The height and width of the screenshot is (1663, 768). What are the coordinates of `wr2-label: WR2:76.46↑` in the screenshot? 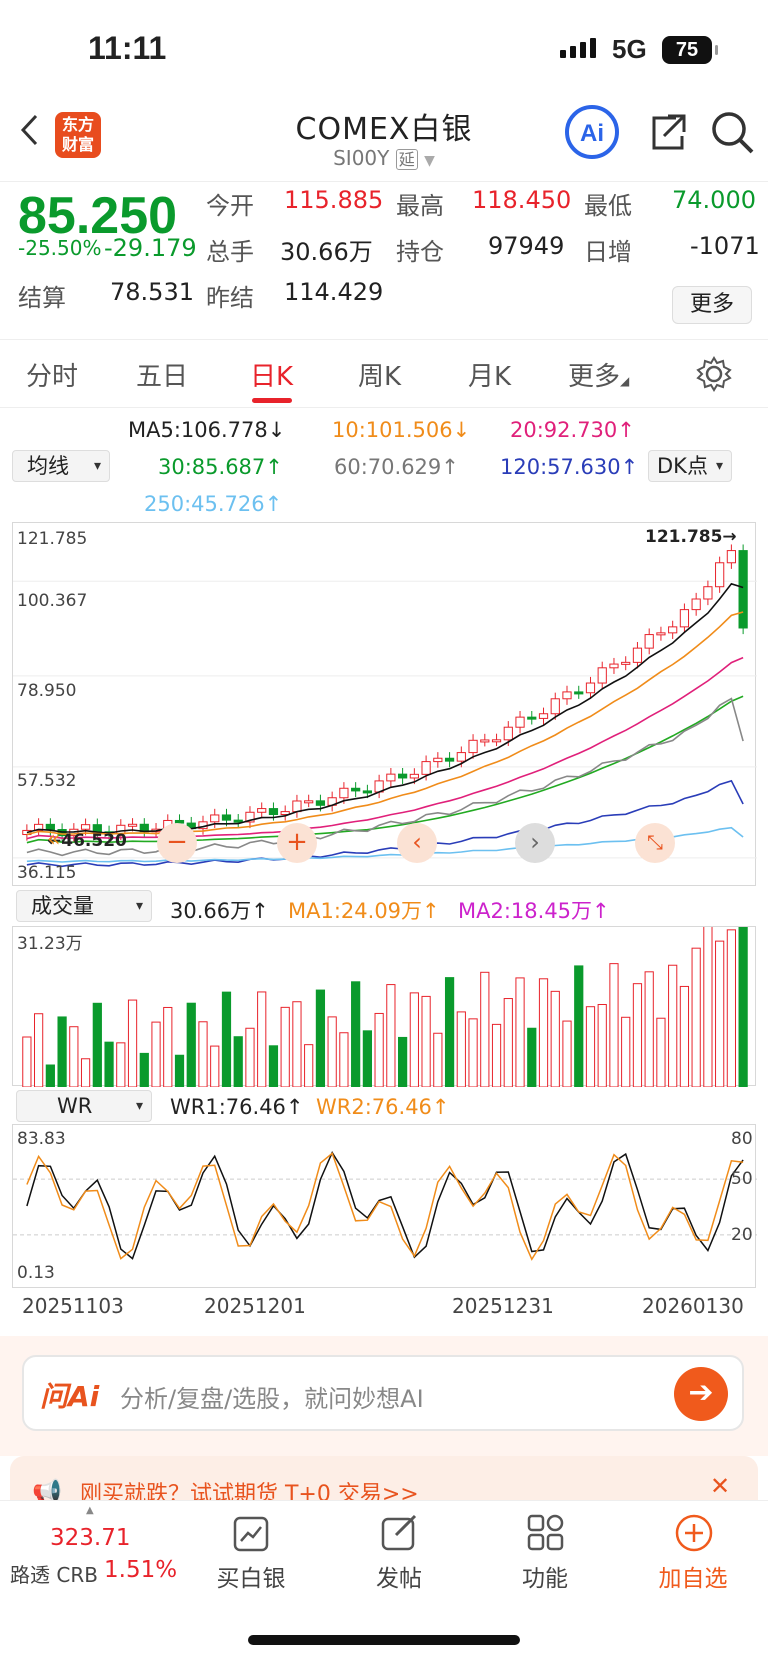 It's located at (383, 1107).